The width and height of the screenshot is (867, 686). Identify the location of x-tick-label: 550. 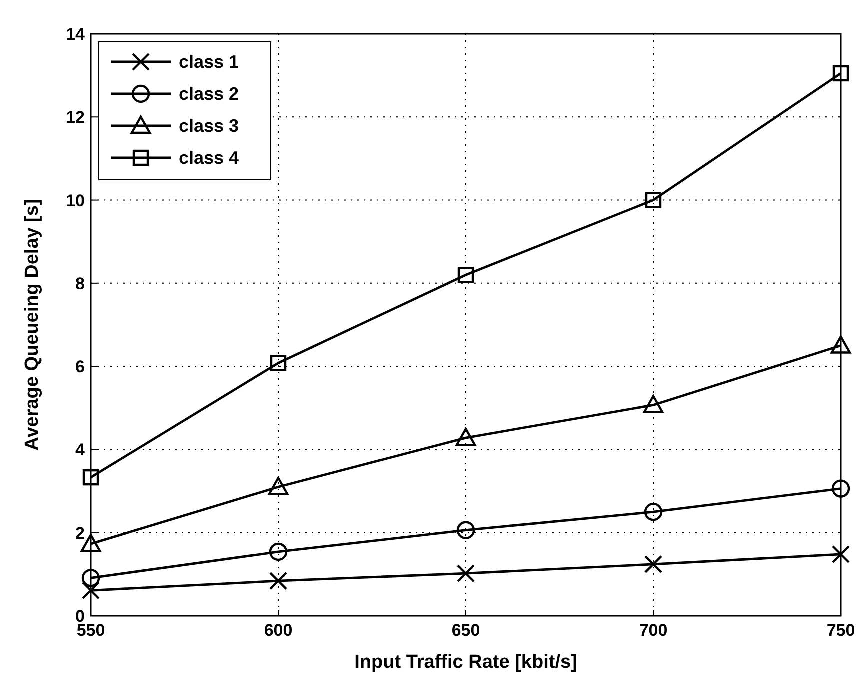
(91, 630).